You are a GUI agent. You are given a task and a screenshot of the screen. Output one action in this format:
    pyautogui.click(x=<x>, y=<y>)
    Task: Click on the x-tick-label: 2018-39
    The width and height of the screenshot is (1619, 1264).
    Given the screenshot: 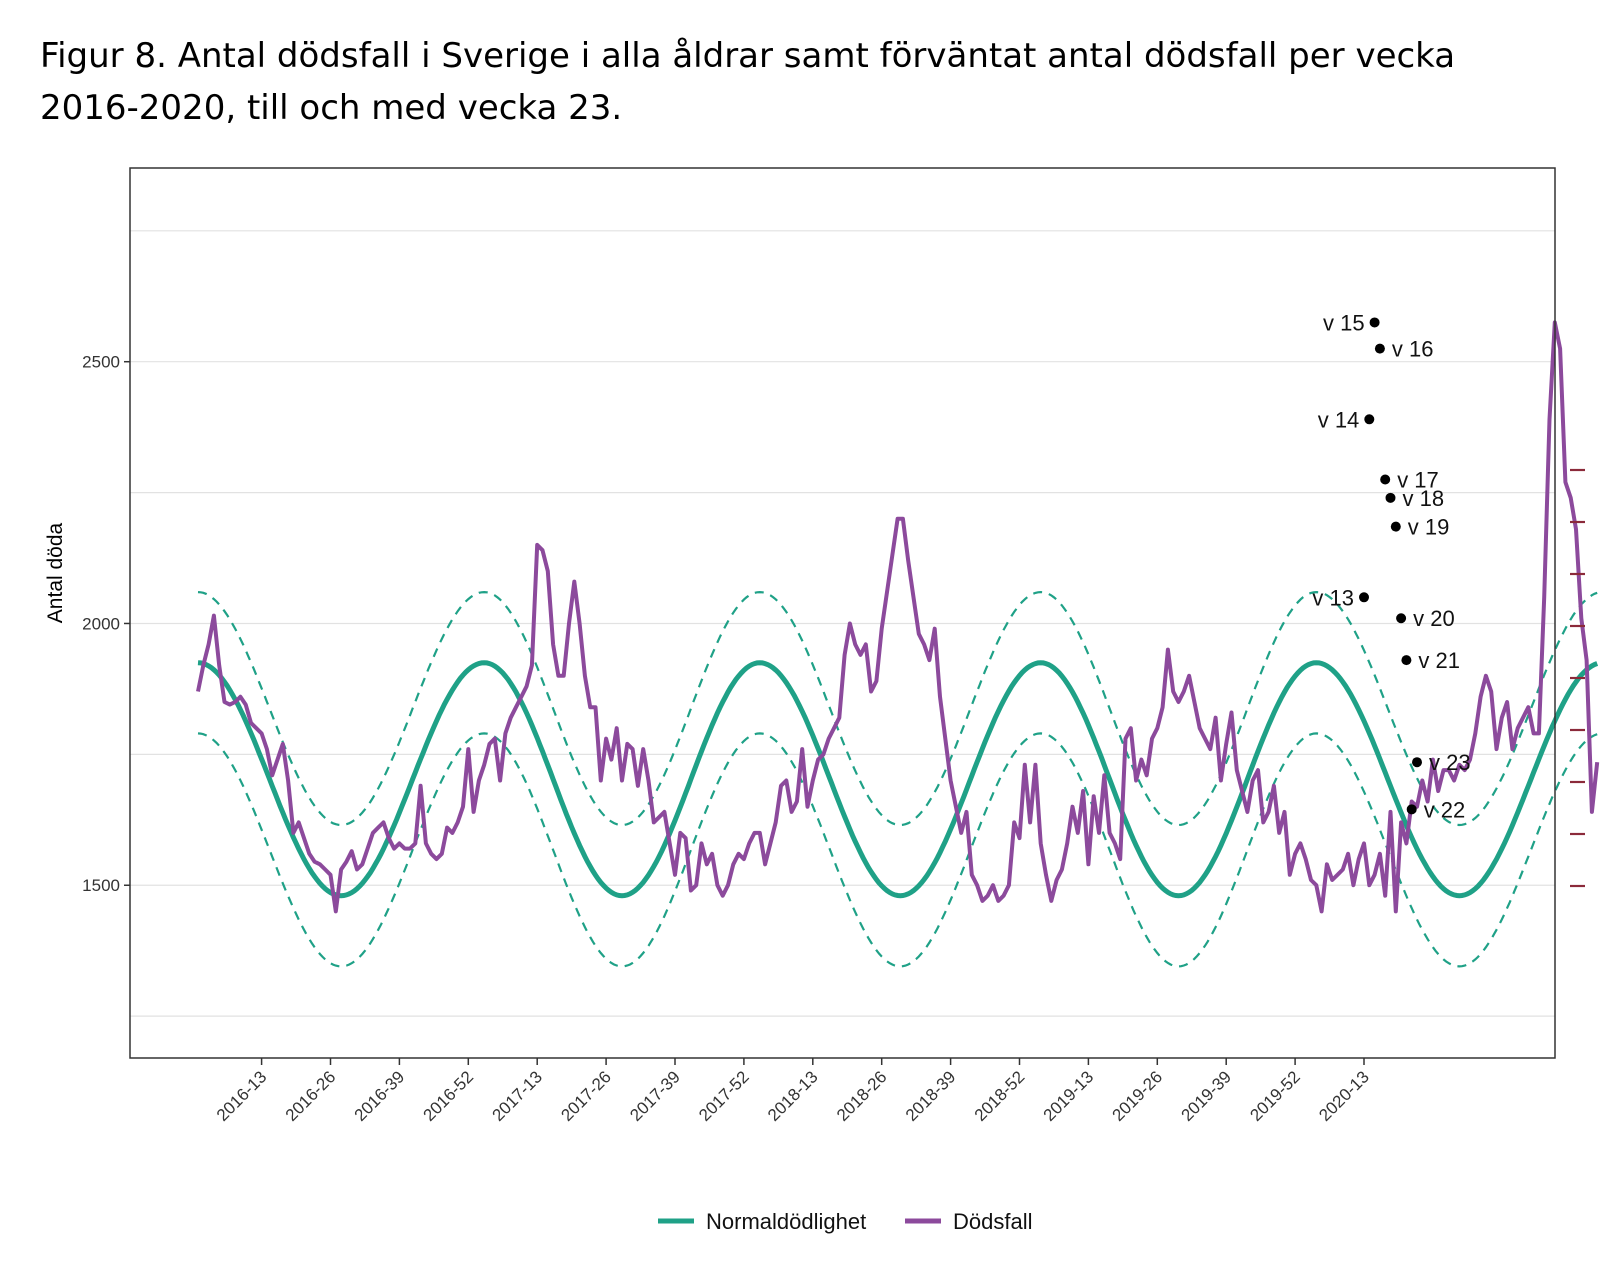 What is the action you would take?
    pyautogui.click(x=931, y=1096)
    